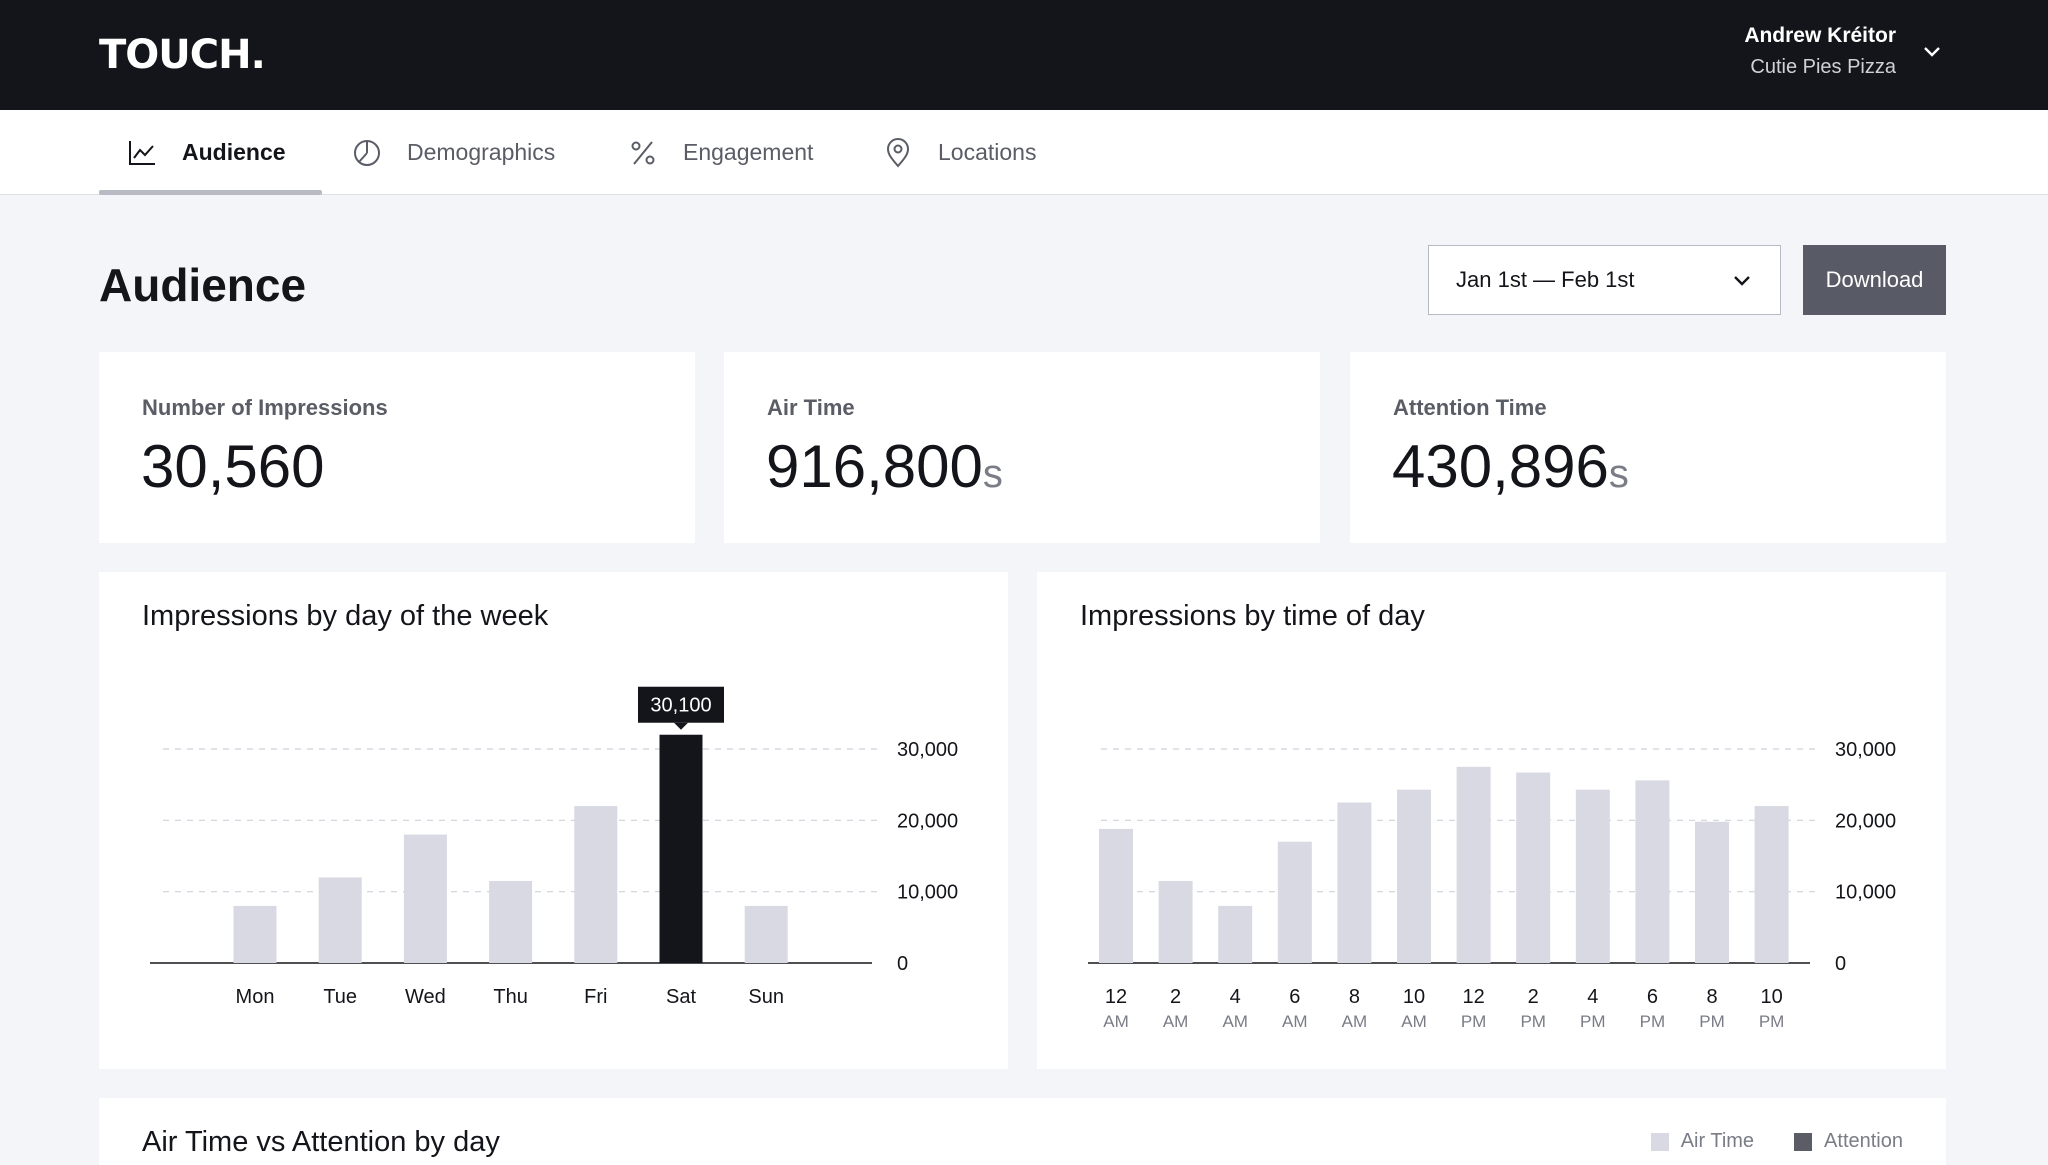  I want to click on pie-chart-icon, so click(367, 152).